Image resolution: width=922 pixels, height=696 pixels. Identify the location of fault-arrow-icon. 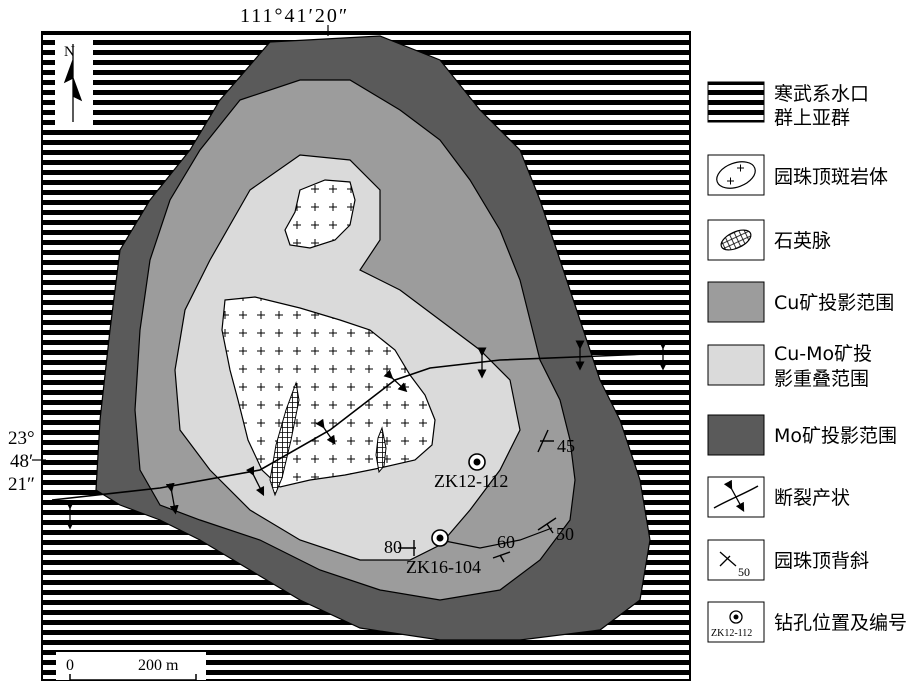
(734, 495).